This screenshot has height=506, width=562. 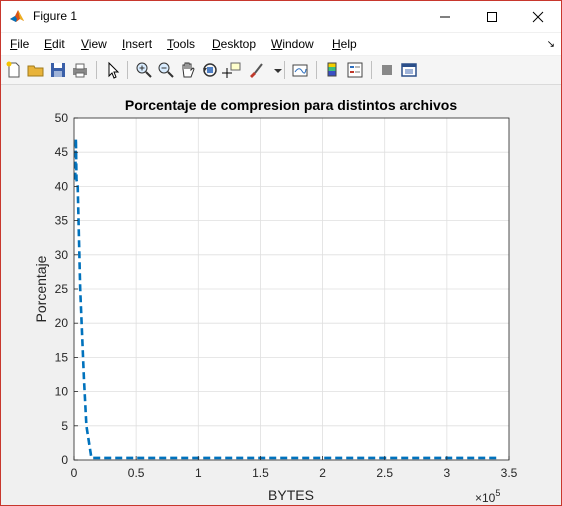 What do you see at coordinates (260, 473) in the screenshot?
I see `x-tick-label: 1.5` at bounding box center [260, 473].